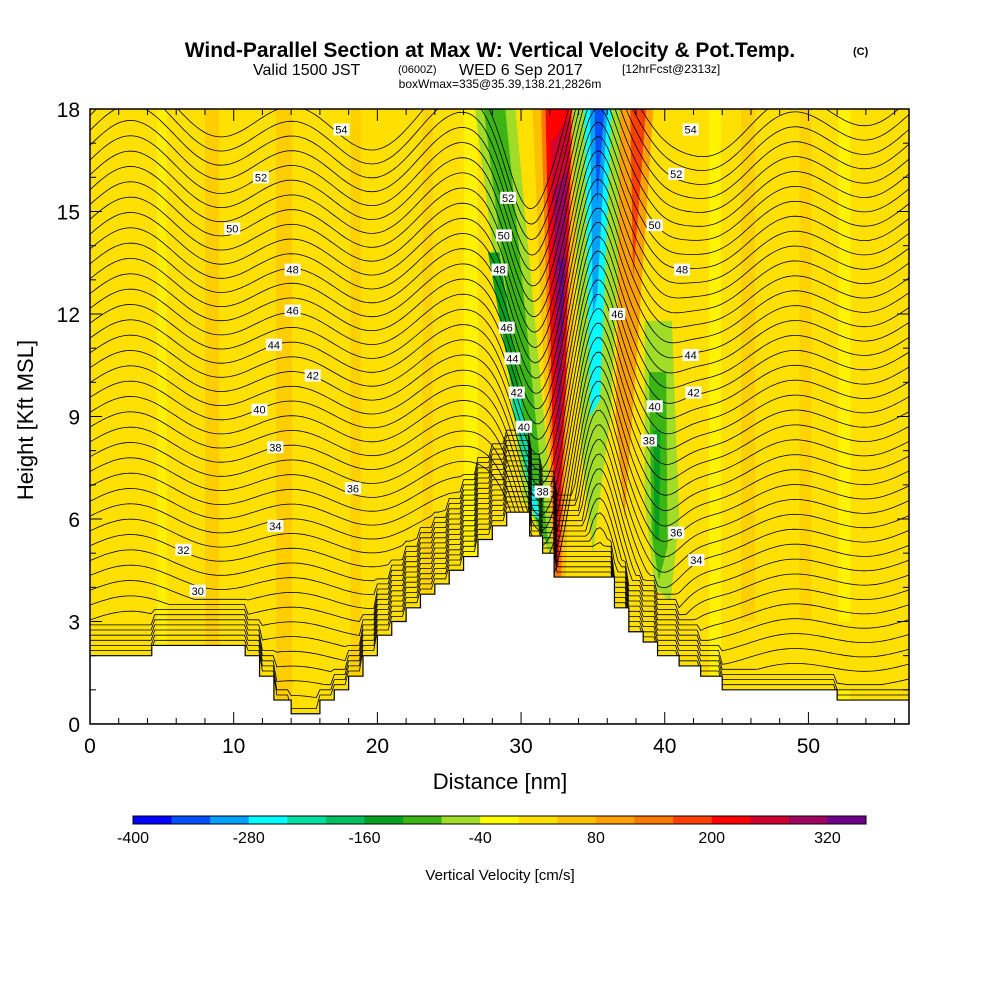  I want to click on colorbar-tick-label: -160, so click(364, 838).